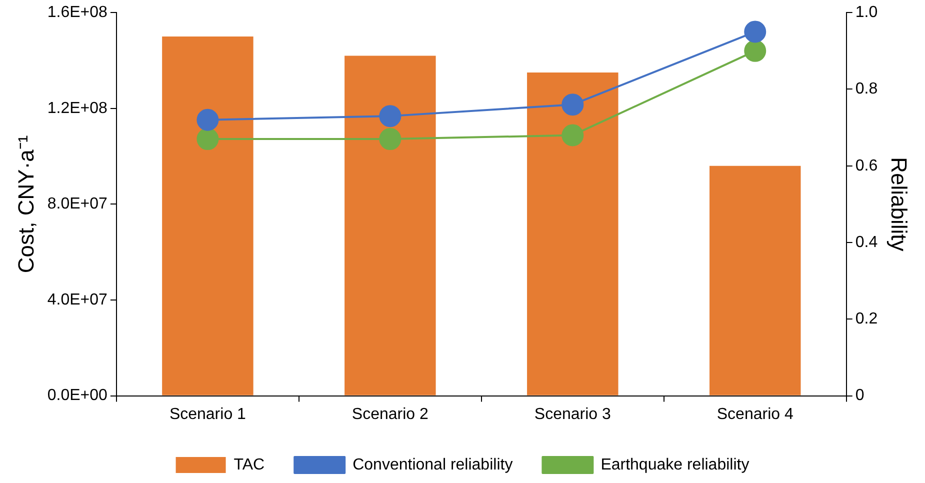 The width and height of the screenshot is (925, 483). Describe the element at coordinates (77, 13) in the screenshot. I see `y-tick-label: 1.6E+08` at that location.